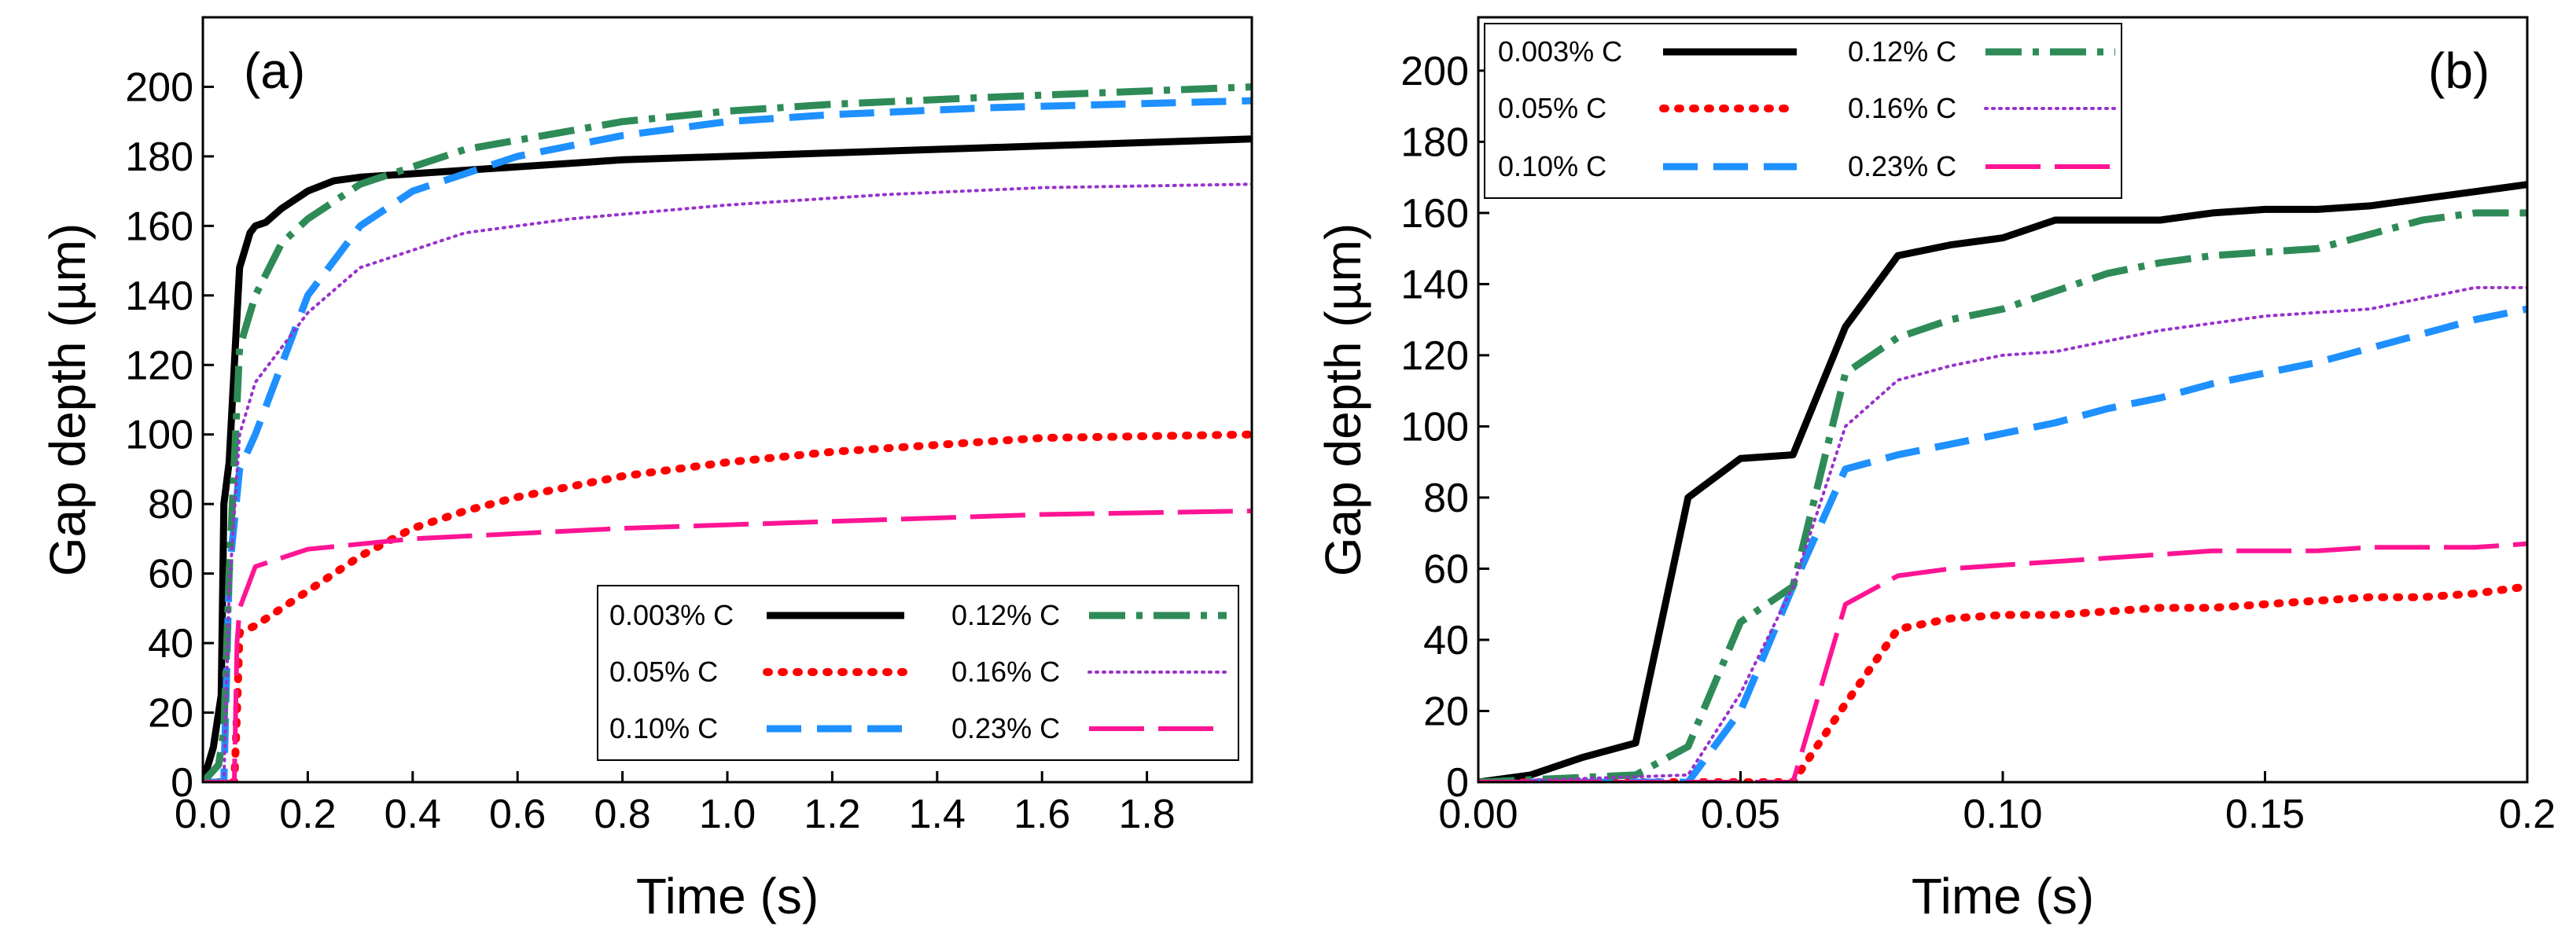  I want to click on x-tick-label: 1.8, so click(1147, 814).